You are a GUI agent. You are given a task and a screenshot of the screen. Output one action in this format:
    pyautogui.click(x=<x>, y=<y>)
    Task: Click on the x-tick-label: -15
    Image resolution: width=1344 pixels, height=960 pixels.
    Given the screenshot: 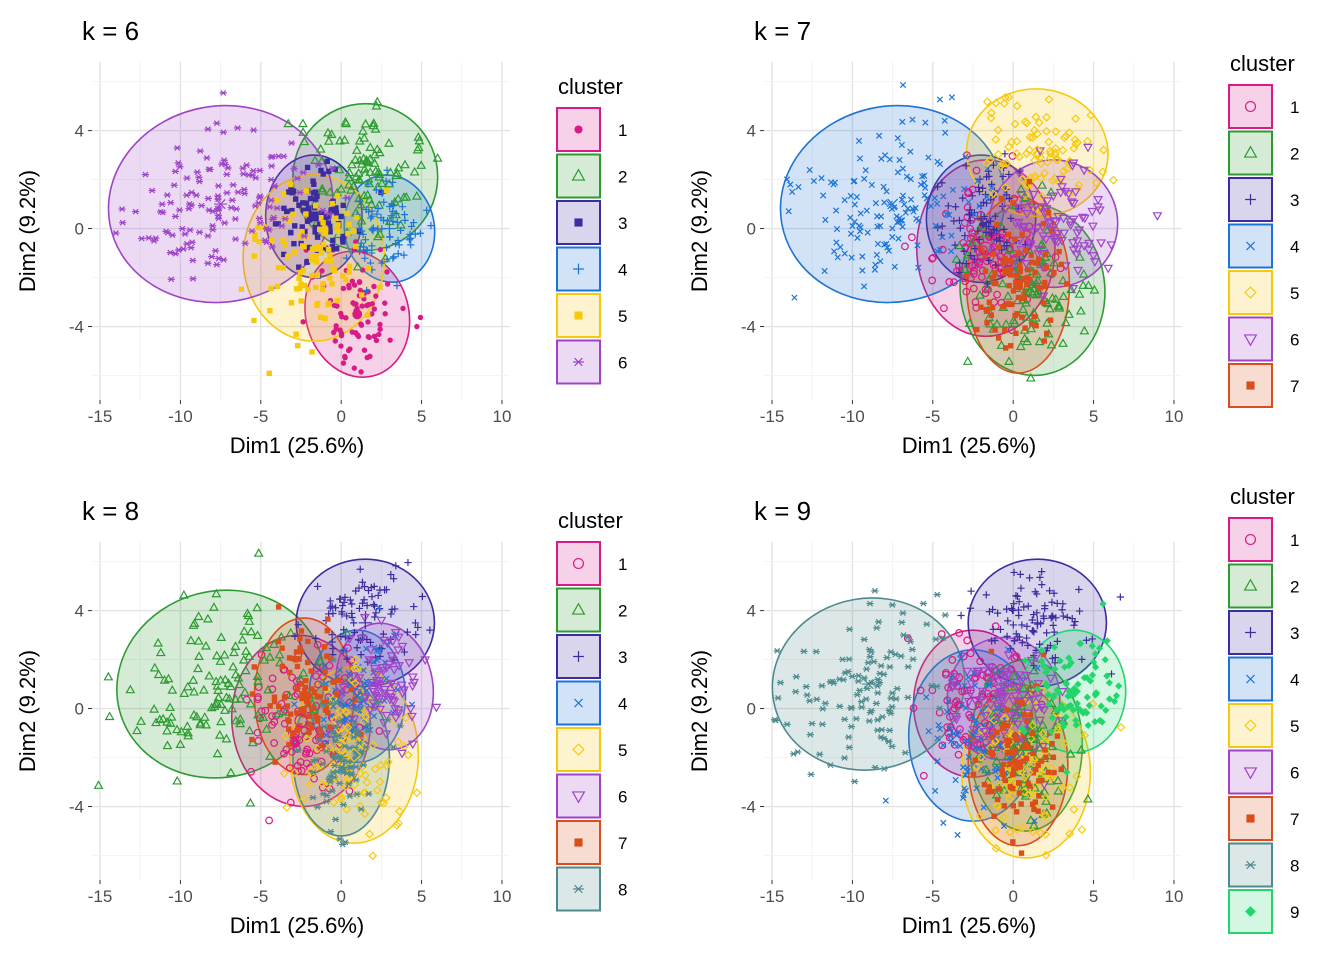 What is the action you would take?
    pyautogui.click(x=100, y=416)
    